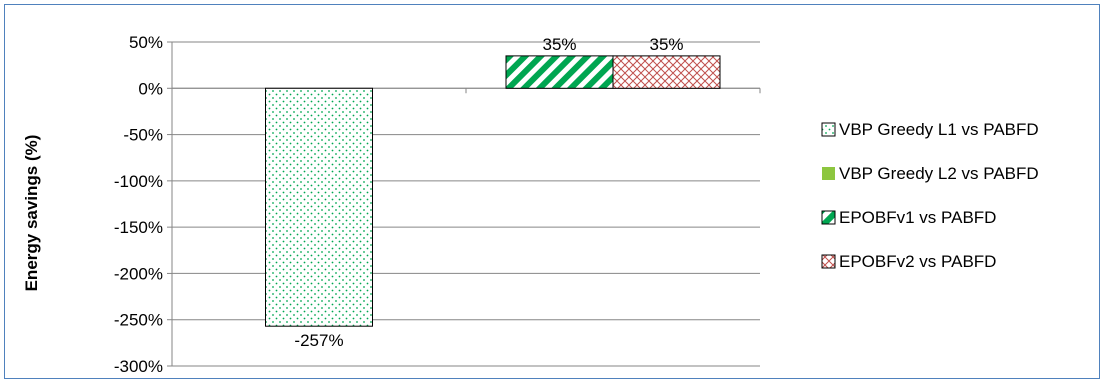 This screenshot has height=385, width=1108. Describe the element at coordinates (939, 173) in the screenshot. I see `legend-label: VBP Greedy L2 vs PABFD` at that location.